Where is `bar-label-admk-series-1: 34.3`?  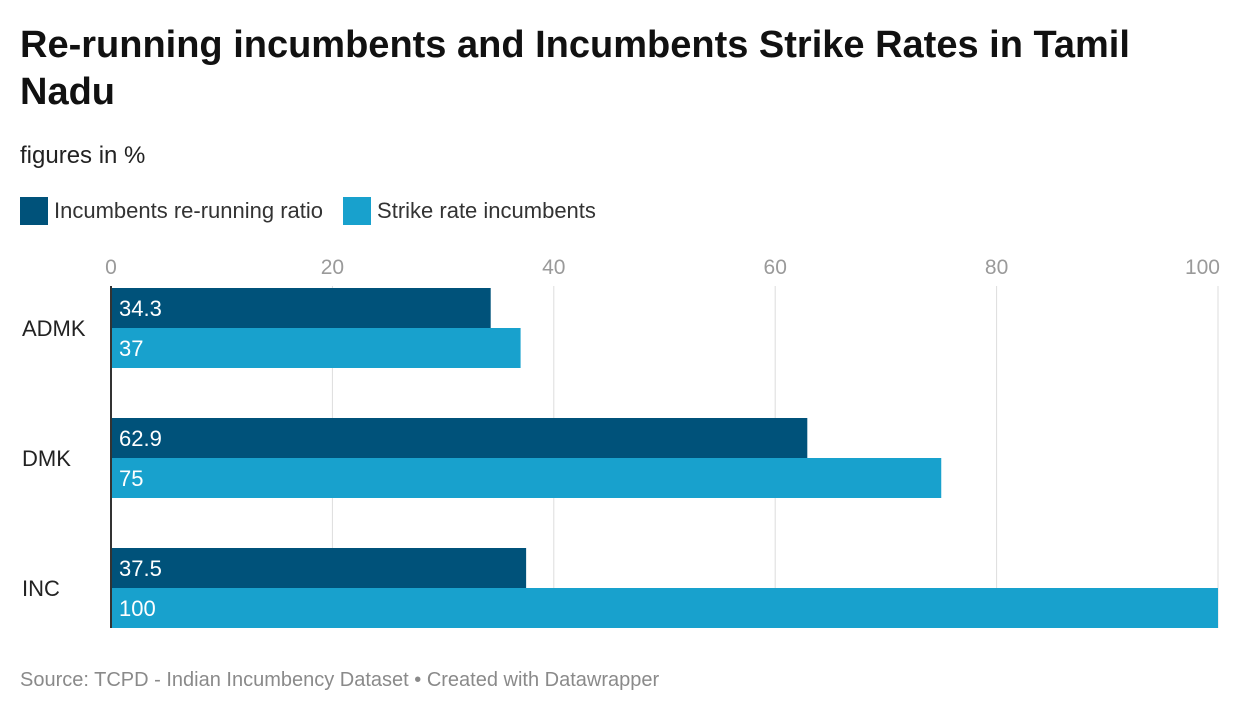
bar-label-admk-series-1: 34.3 is located at coordinates (140, 308).